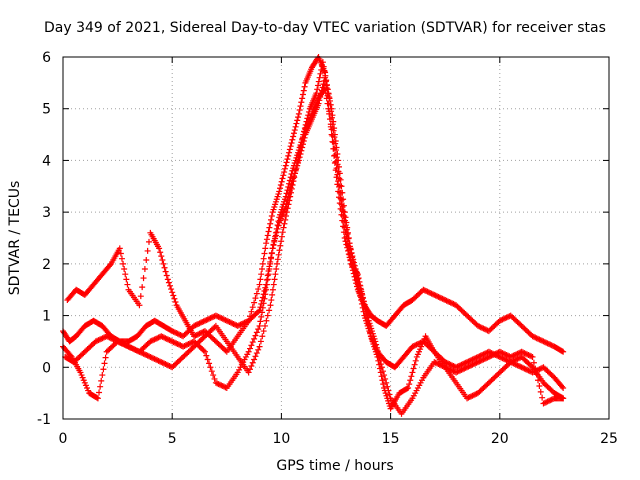 The image size is (640, 480). I want to click on x-tick-label: 25, so click(609, 439).